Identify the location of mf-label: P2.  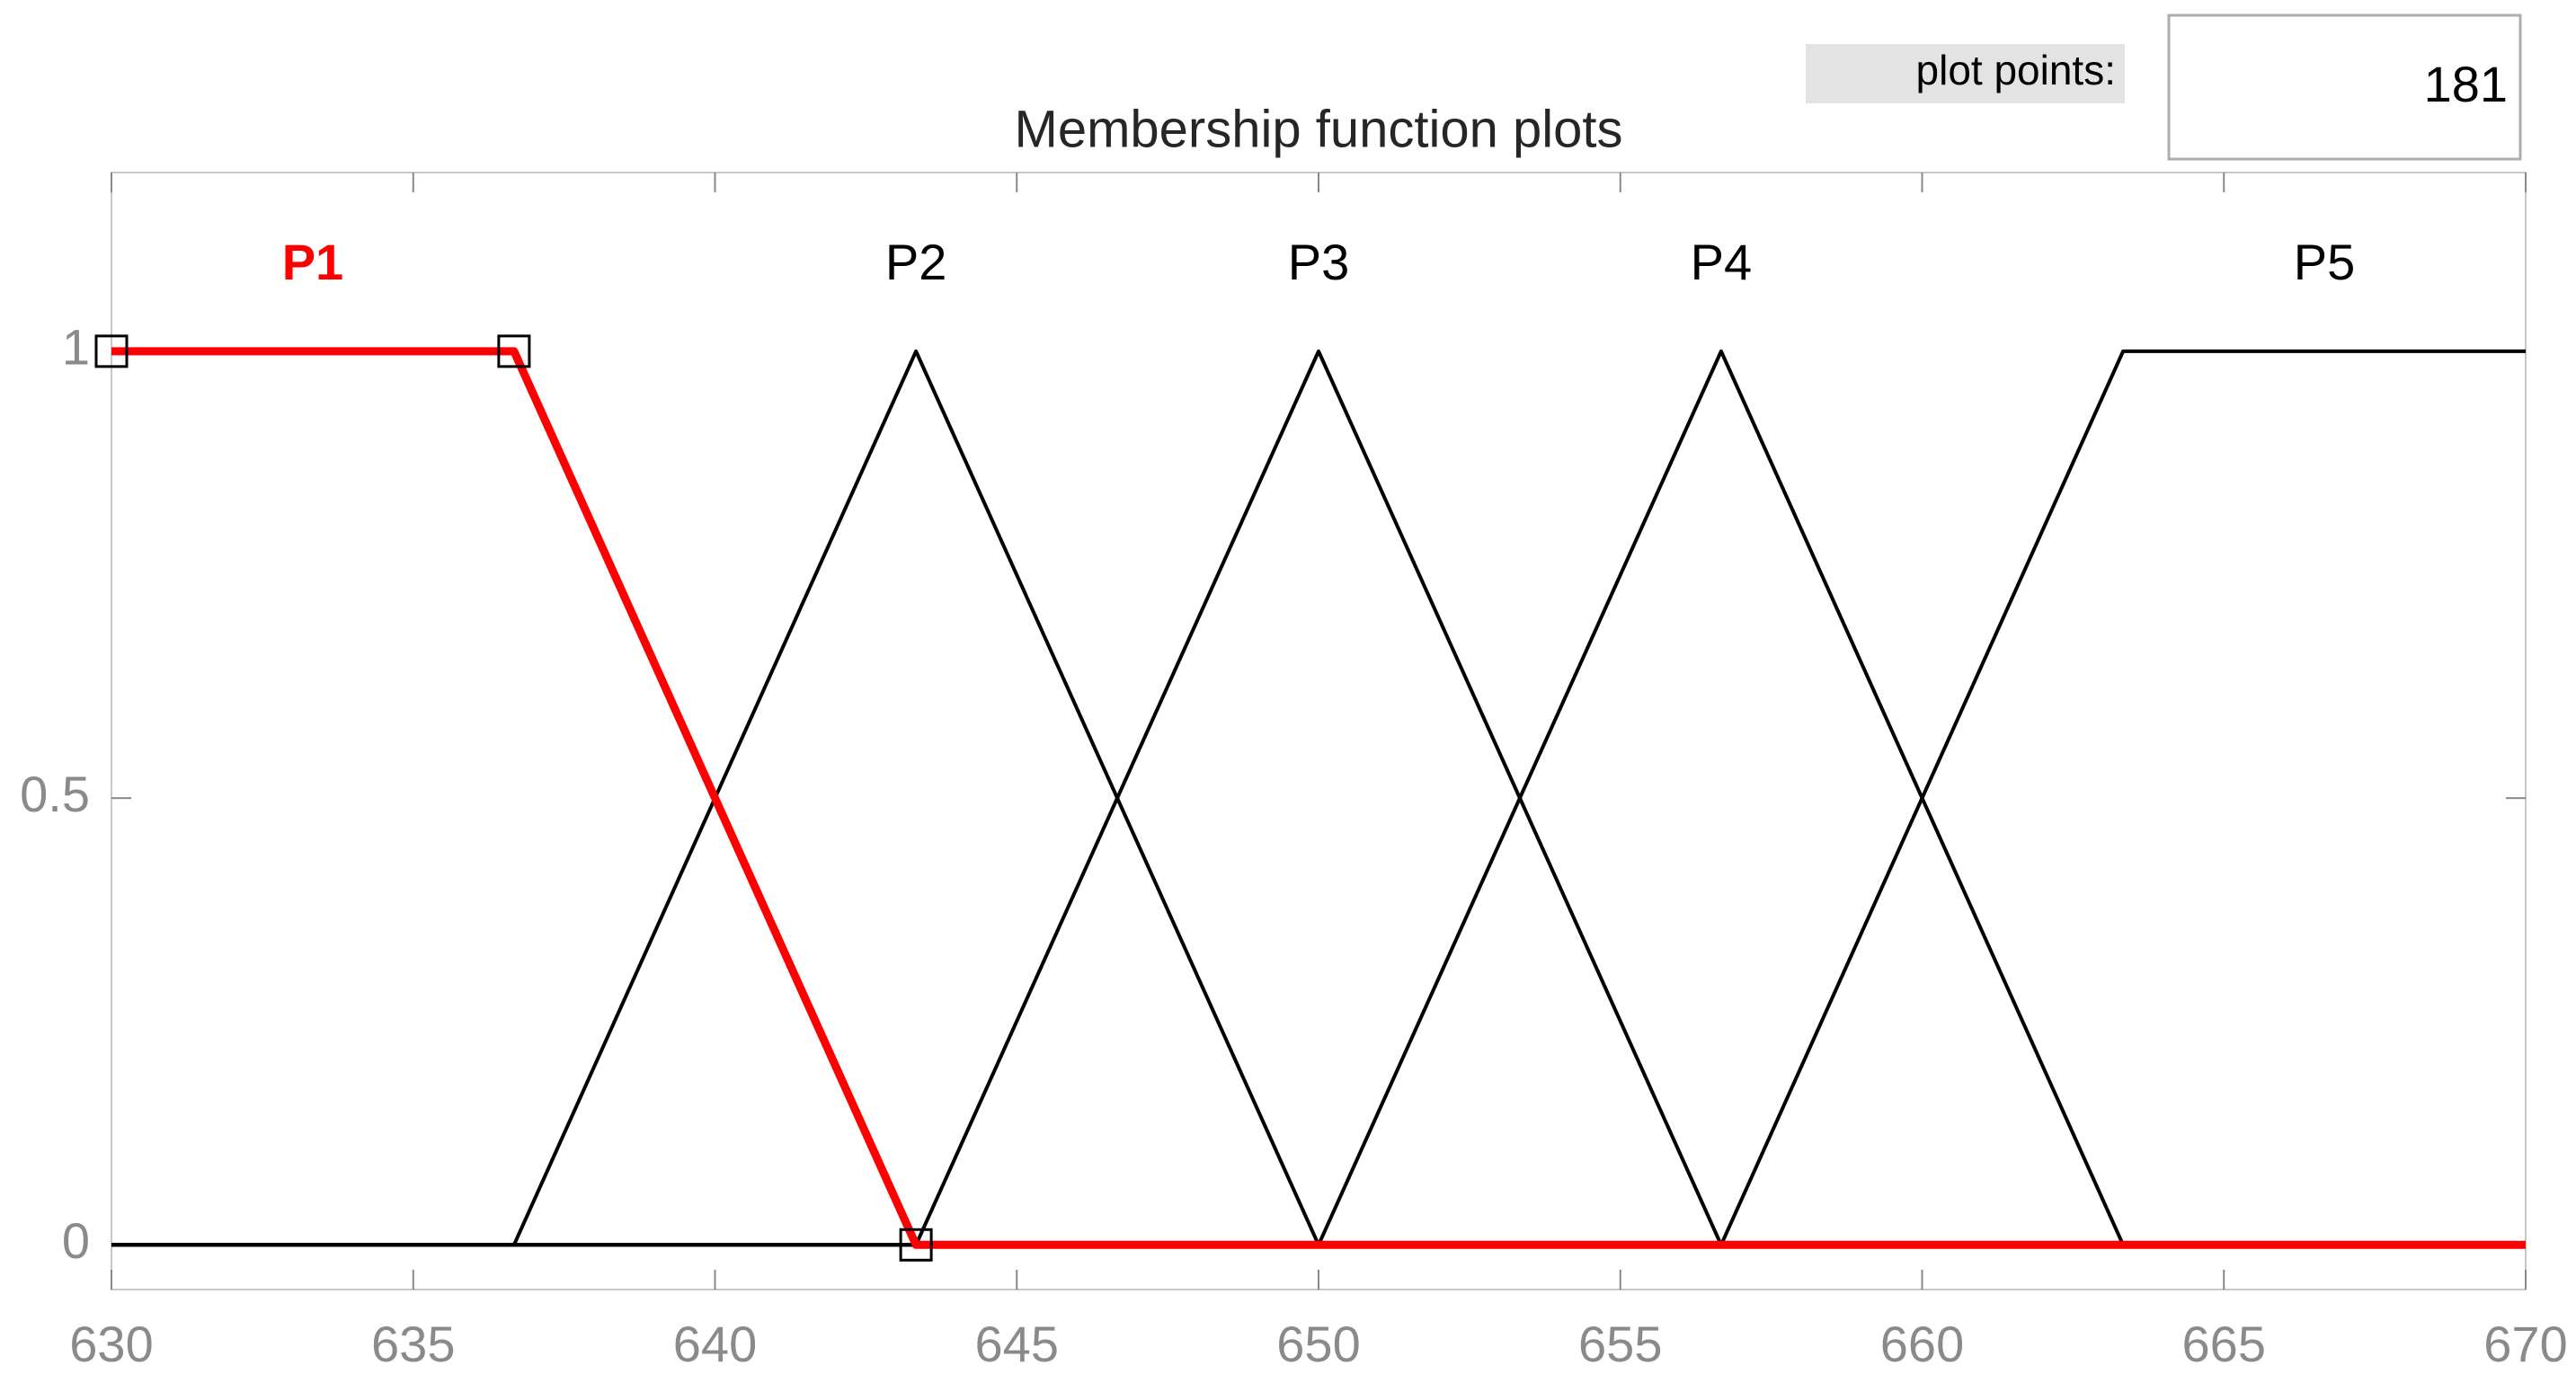
(916, 262).